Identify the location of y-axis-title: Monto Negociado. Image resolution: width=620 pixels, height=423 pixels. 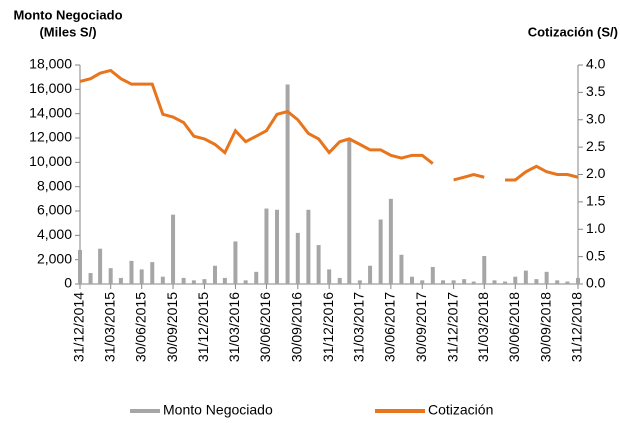
(67, 14).